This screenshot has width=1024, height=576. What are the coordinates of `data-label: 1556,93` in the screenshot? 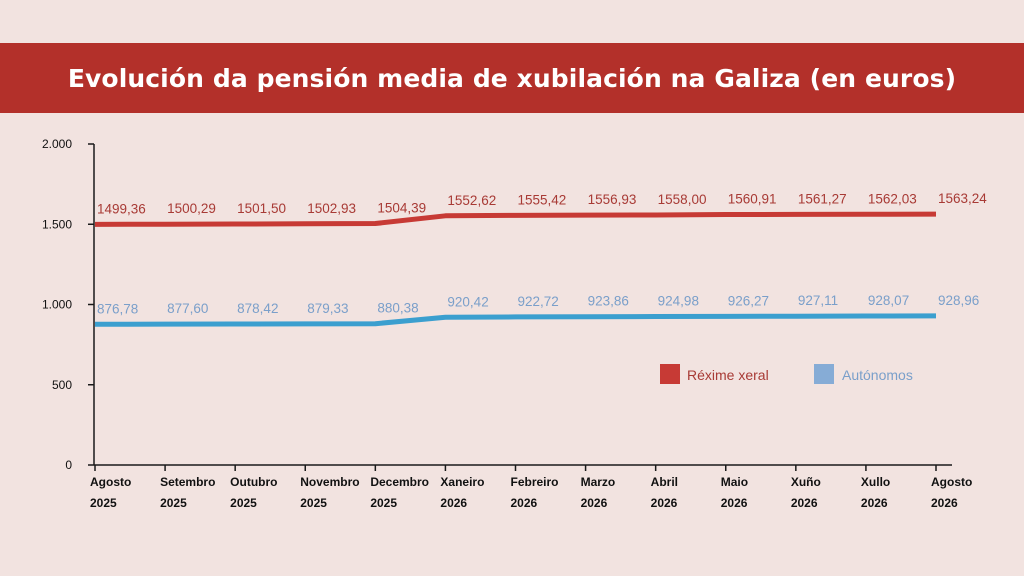 It's located at (612, 199).